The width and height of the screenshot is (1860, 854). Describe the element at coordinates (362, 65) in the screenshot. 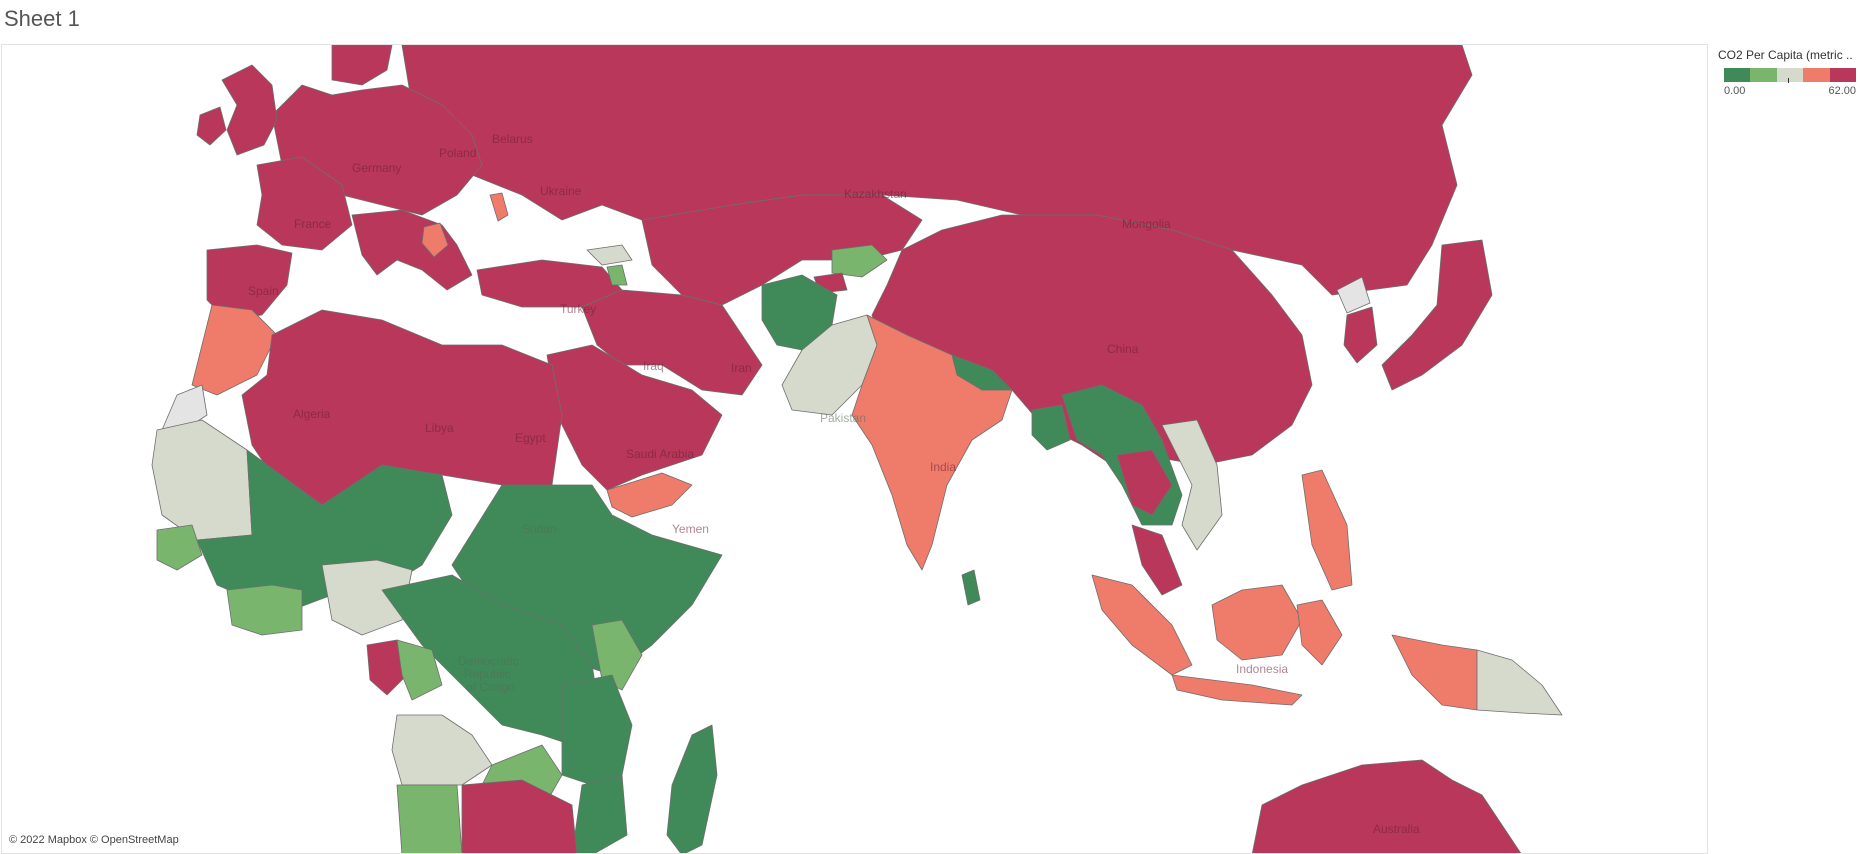

I see `region-scandinavia` at that location.